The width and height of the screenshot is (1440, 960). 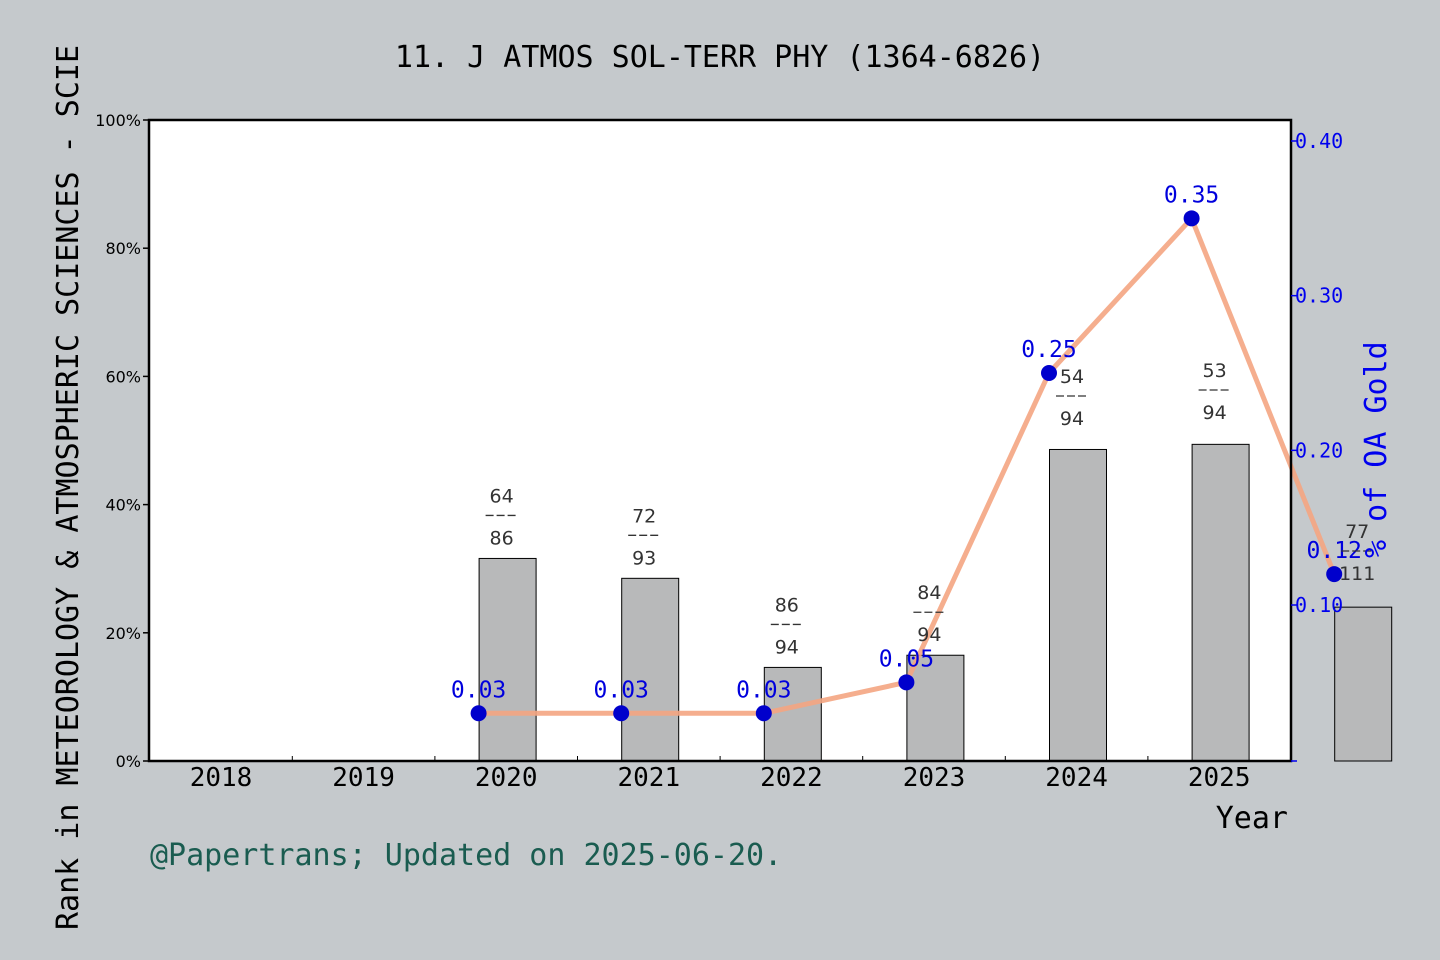 What do you see at coordinates (1191, 195) in the screenshot?
I see `oa-gold-label: 0.35` at bounding box center [1191, 195].